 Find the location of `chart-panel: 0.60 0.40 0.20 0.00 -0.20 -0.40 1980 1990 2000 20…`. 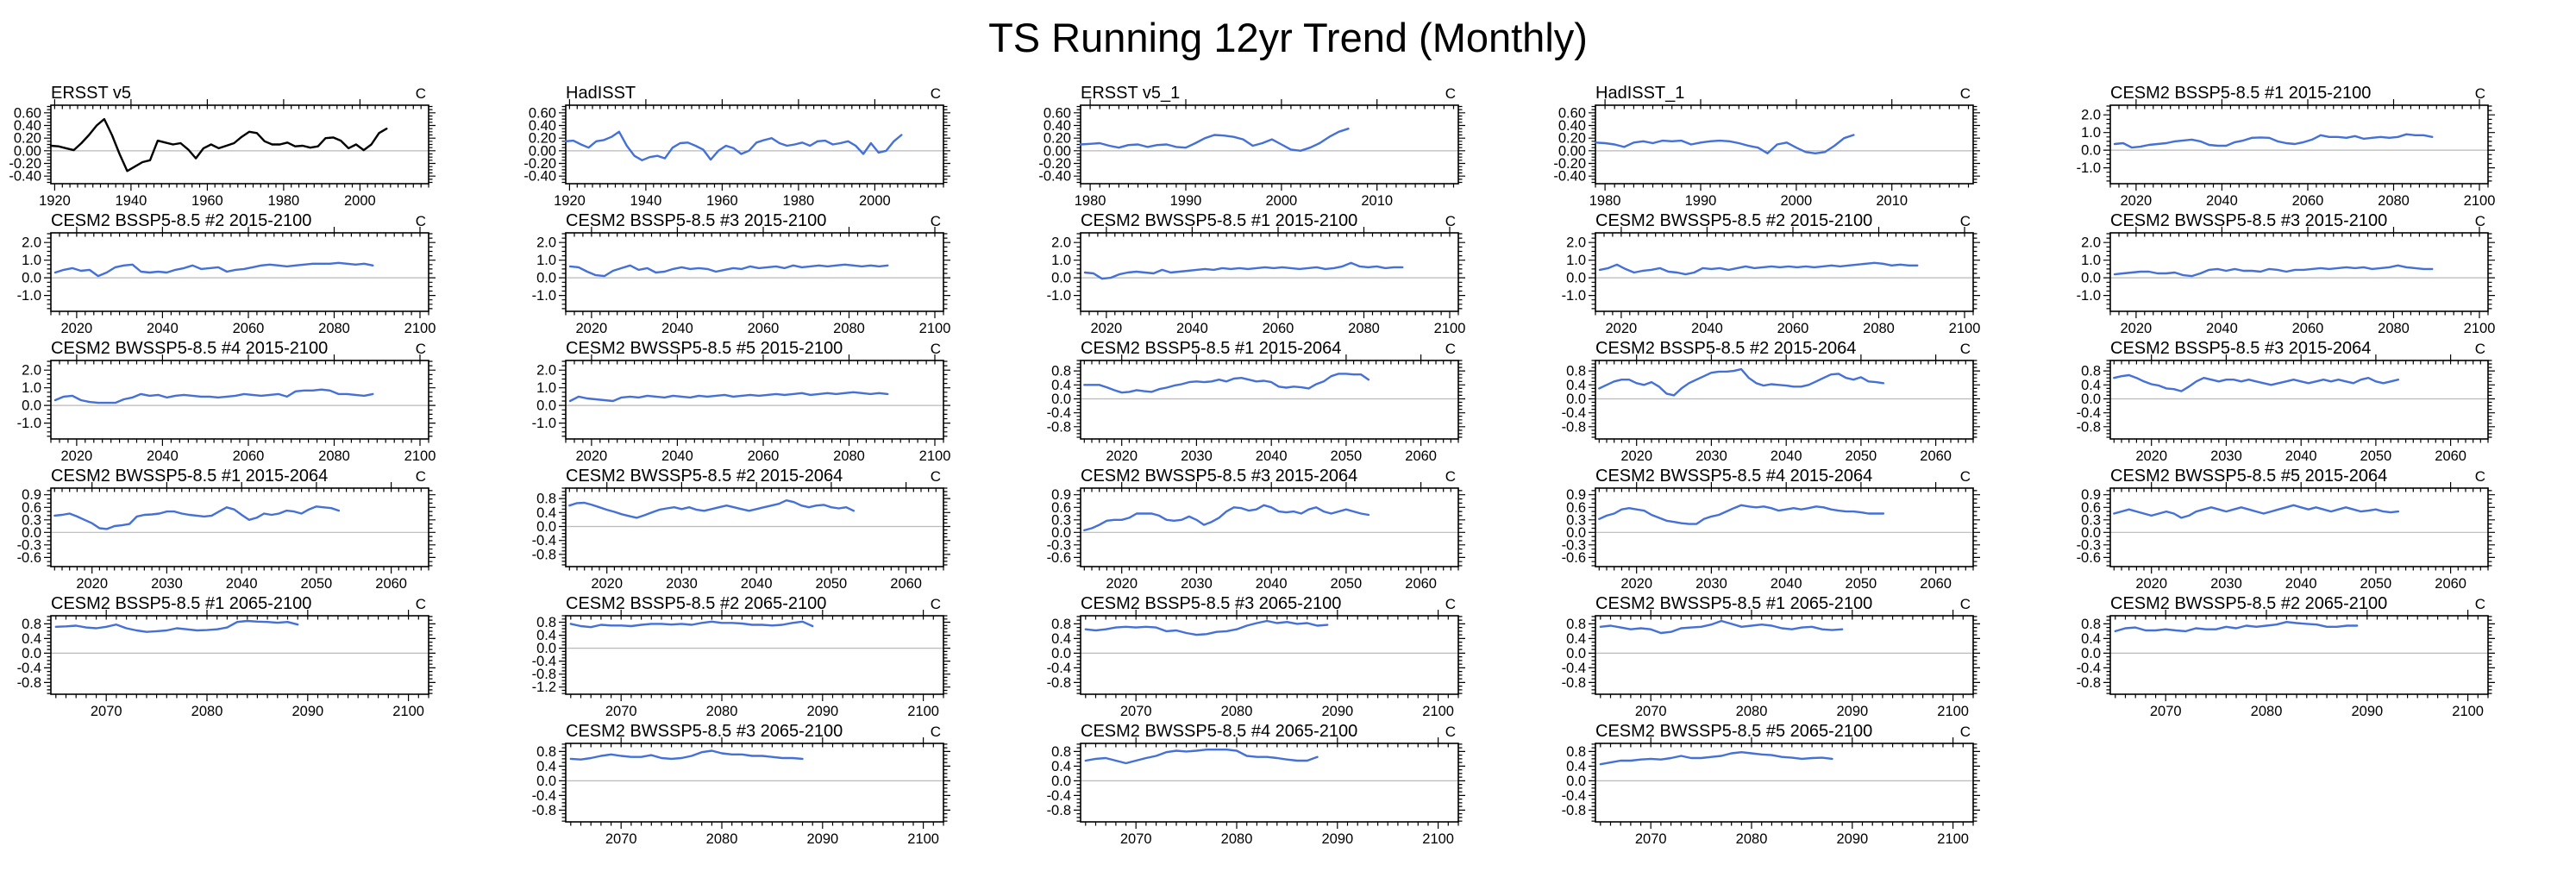

chart-panel: 0.60 0.40 0.20 0.00 -0.20 -0.40 1980 1990 2000 20… is located at coordinates (1802, 145).